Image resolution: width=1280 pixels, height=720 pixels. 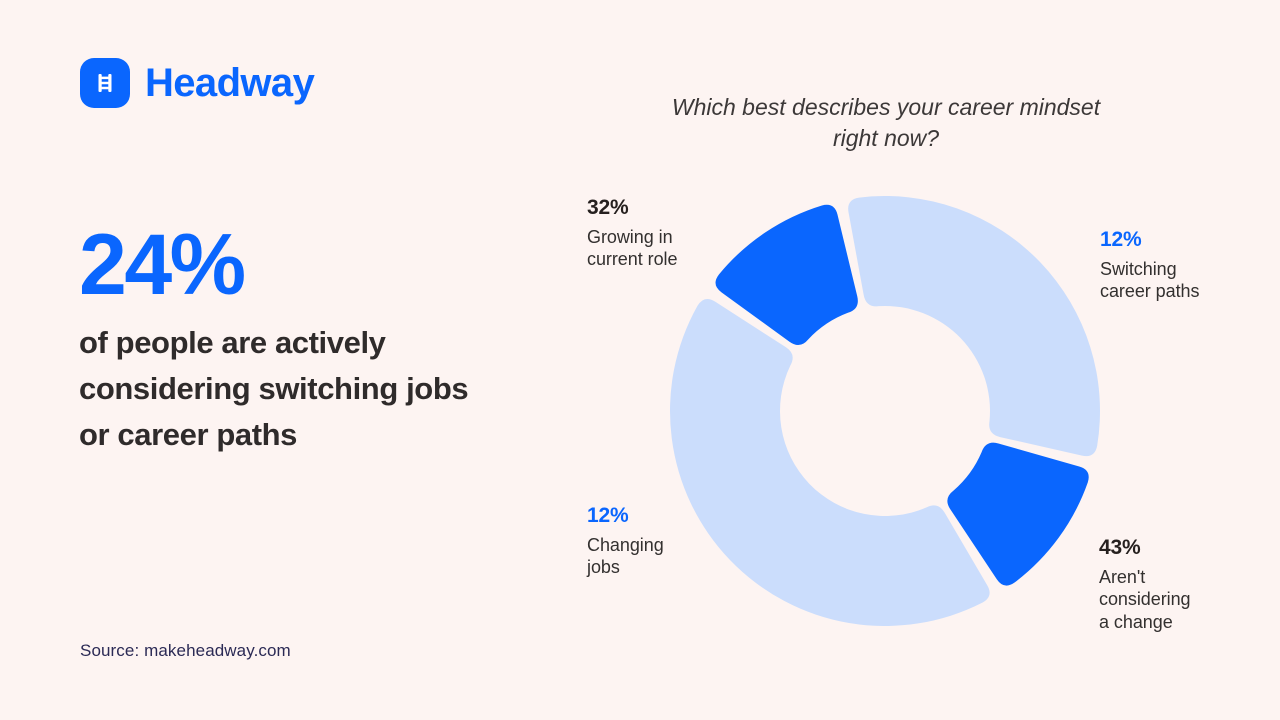 I want to click on callout-label-line: current role, so click(x=632, y=259).